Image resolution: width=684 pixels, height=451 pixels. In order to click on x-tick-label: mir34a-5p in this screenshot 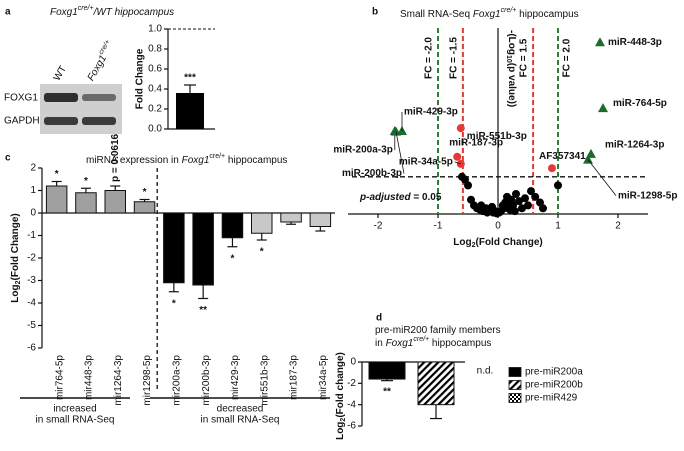, I will do `click(323, 377)`.